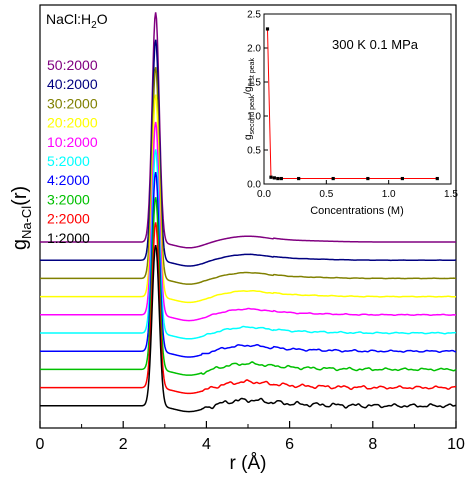 The image size is (474, 483). What do you see at coordinates (94, 25) in the screenshot?
I see `system-label-subscript: 2` at bounding box center [94, 25].